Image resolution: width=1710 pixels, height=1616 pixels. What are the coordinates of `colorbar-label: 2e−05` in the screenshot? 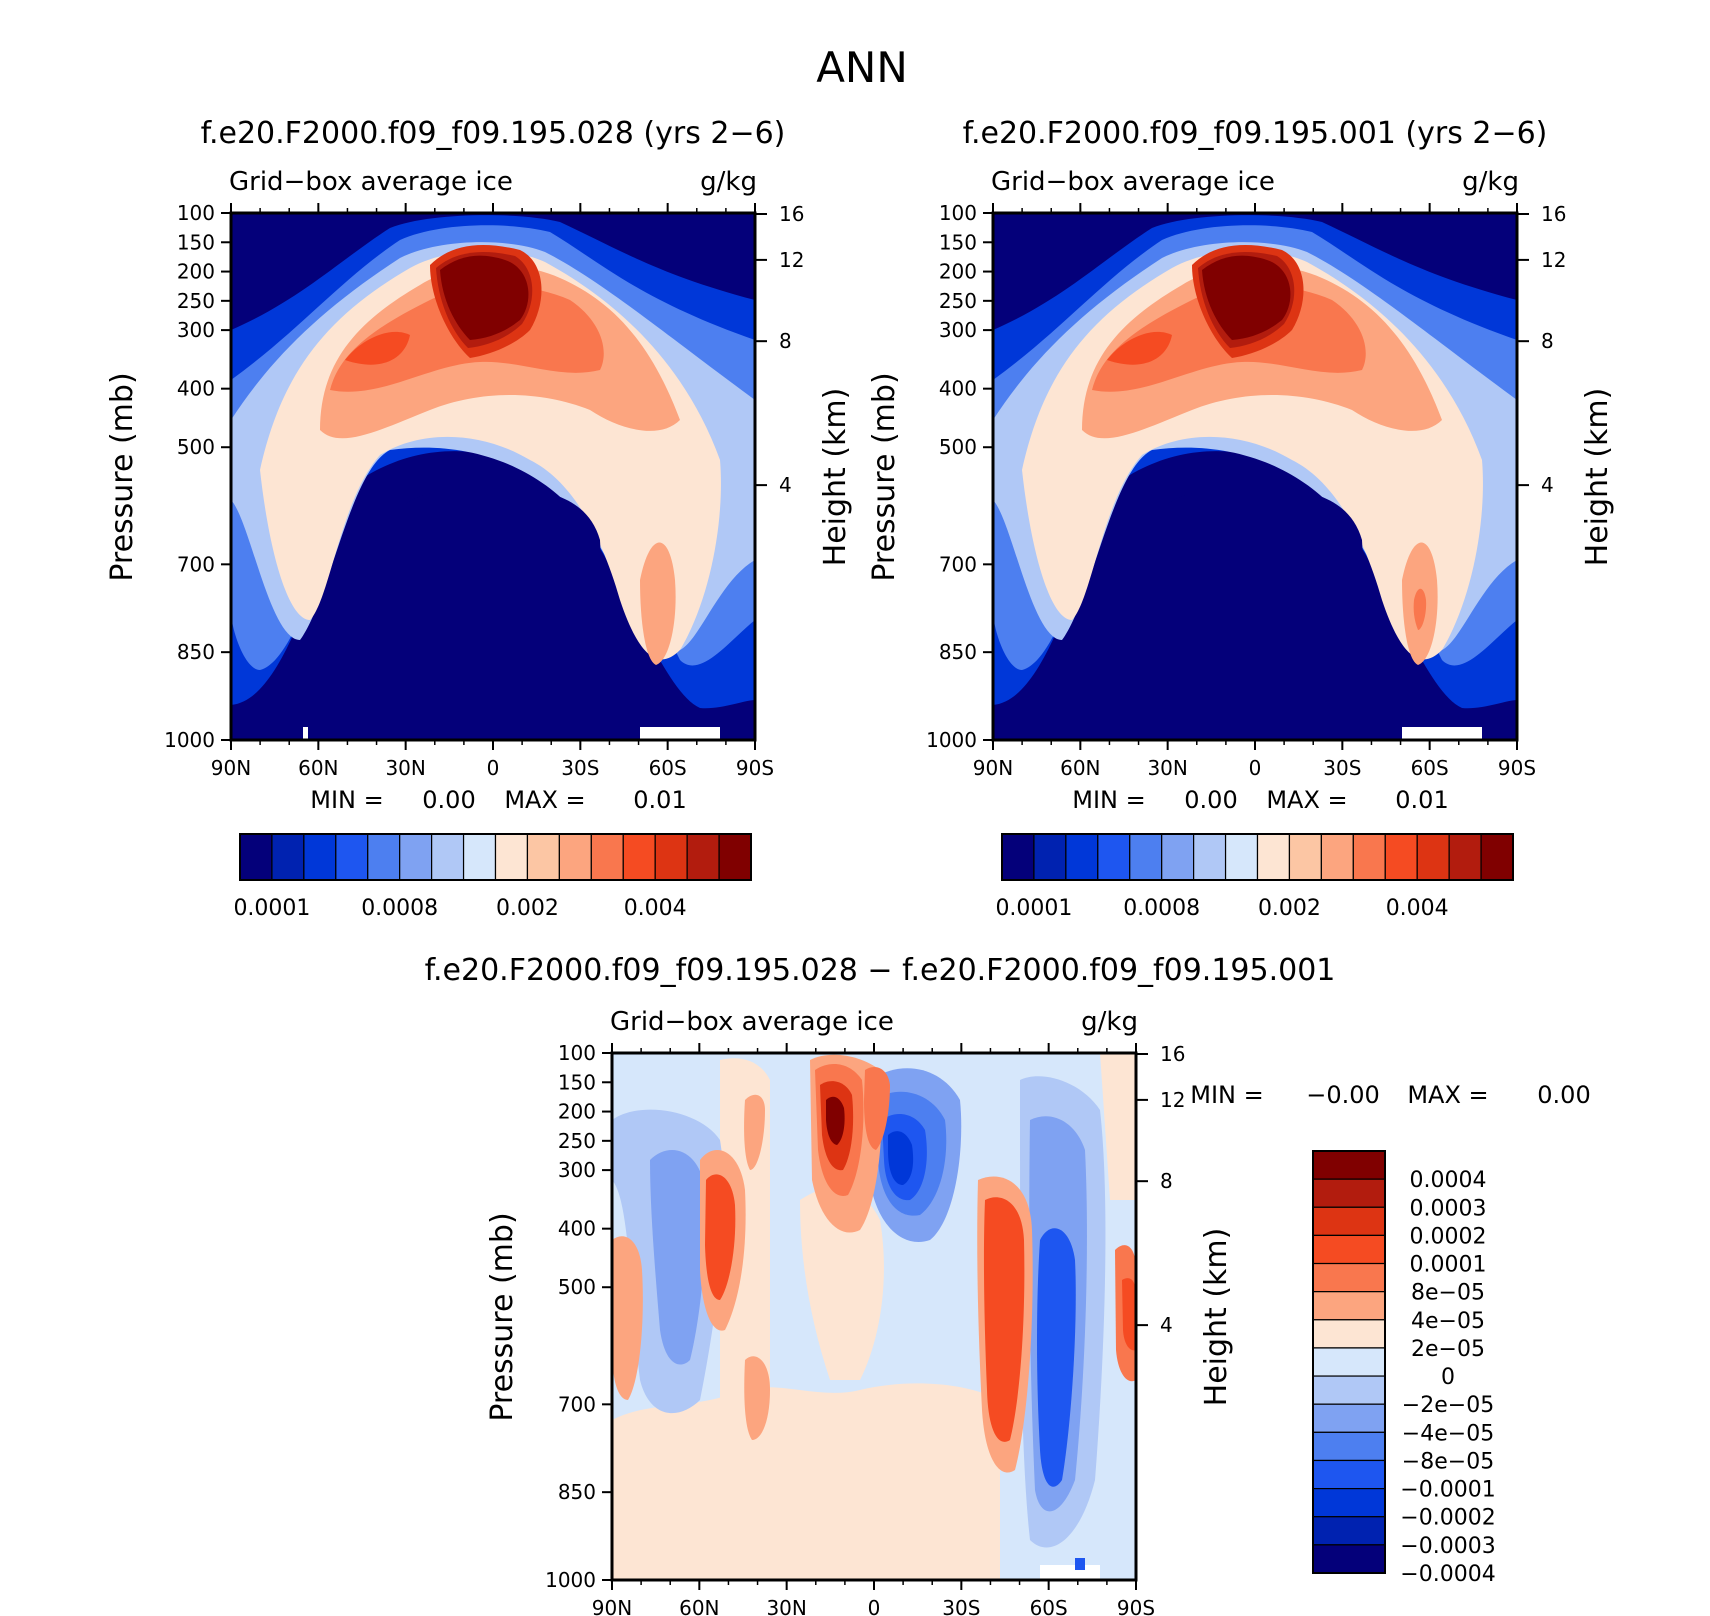 It's located at (1448, 1349).